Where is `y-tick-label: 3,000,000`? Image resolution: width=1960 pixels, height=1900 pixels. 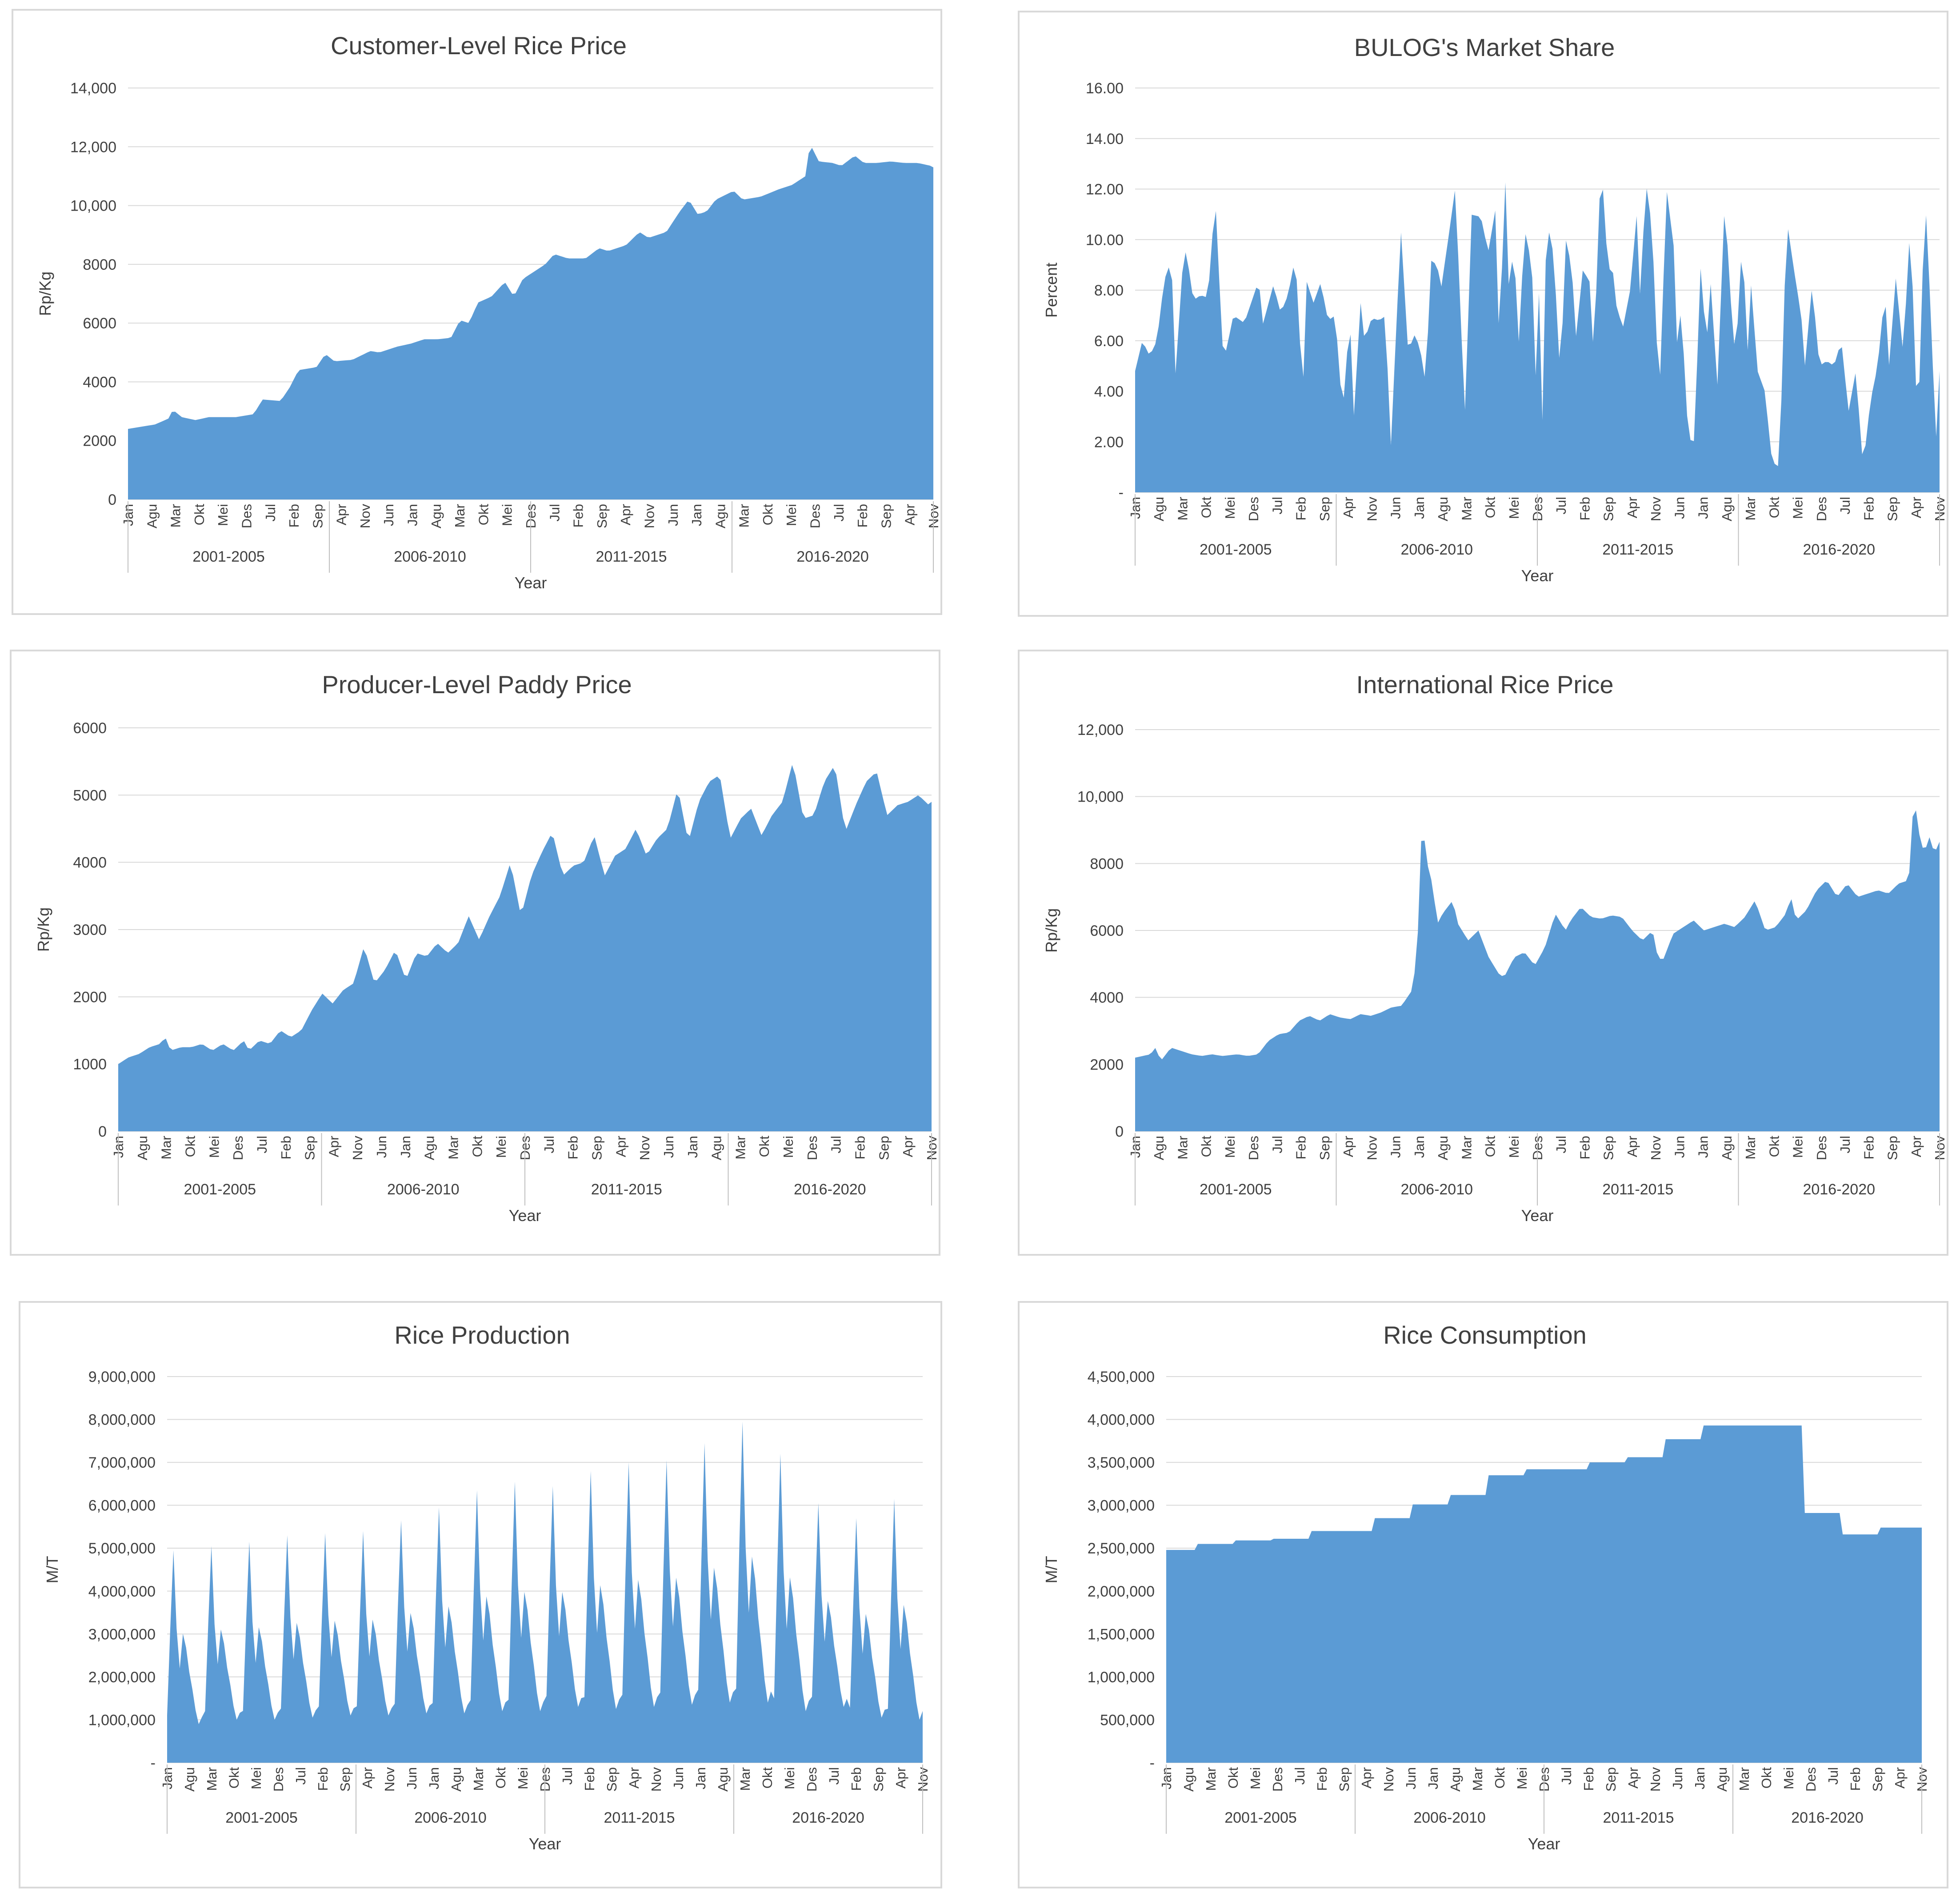
y-tick-label: 3,000,000 is located at coordinates (122, 1634).